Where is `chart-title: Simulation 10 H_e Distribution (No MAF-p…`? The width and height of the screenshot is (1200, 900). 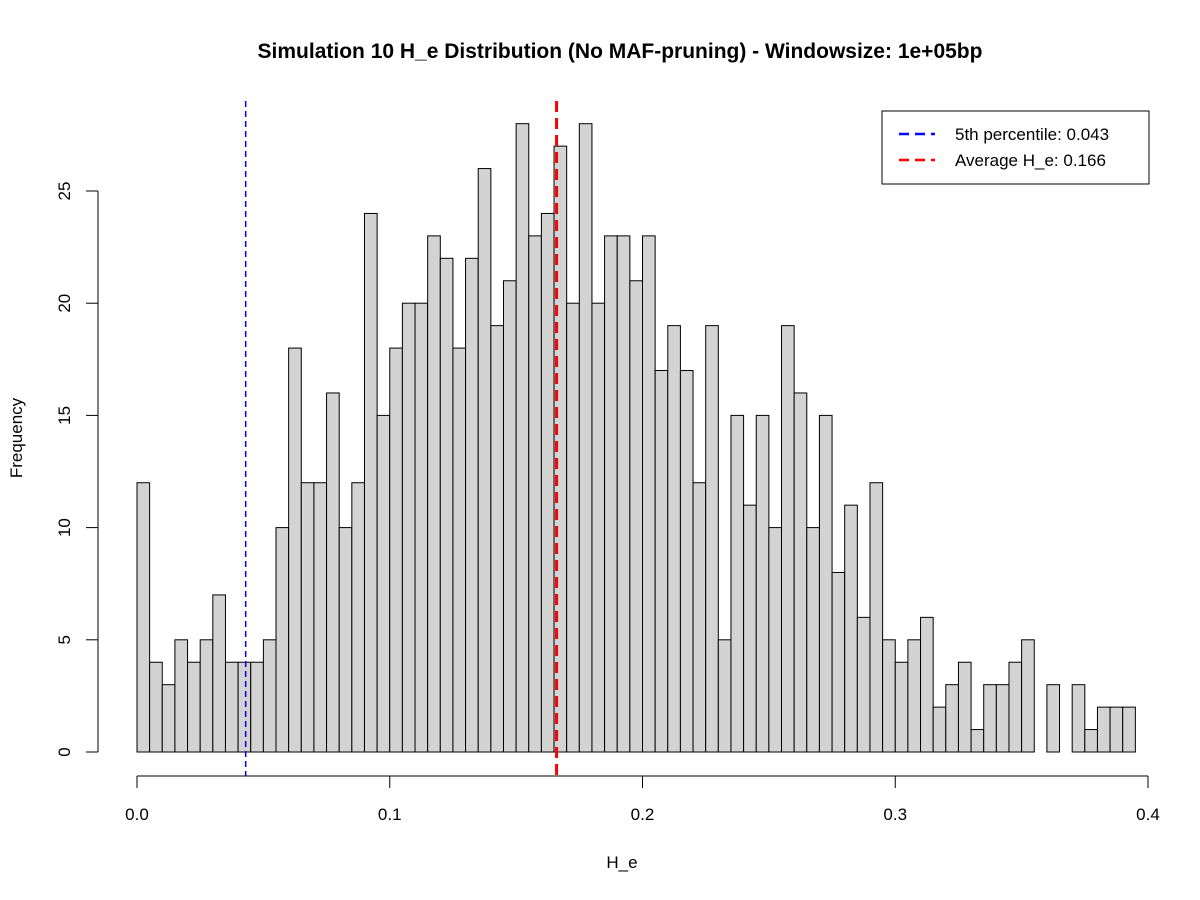 chart-title: Simulation 10 H_e Distribution (No MAF-p… is located at coordinates (620, 51).